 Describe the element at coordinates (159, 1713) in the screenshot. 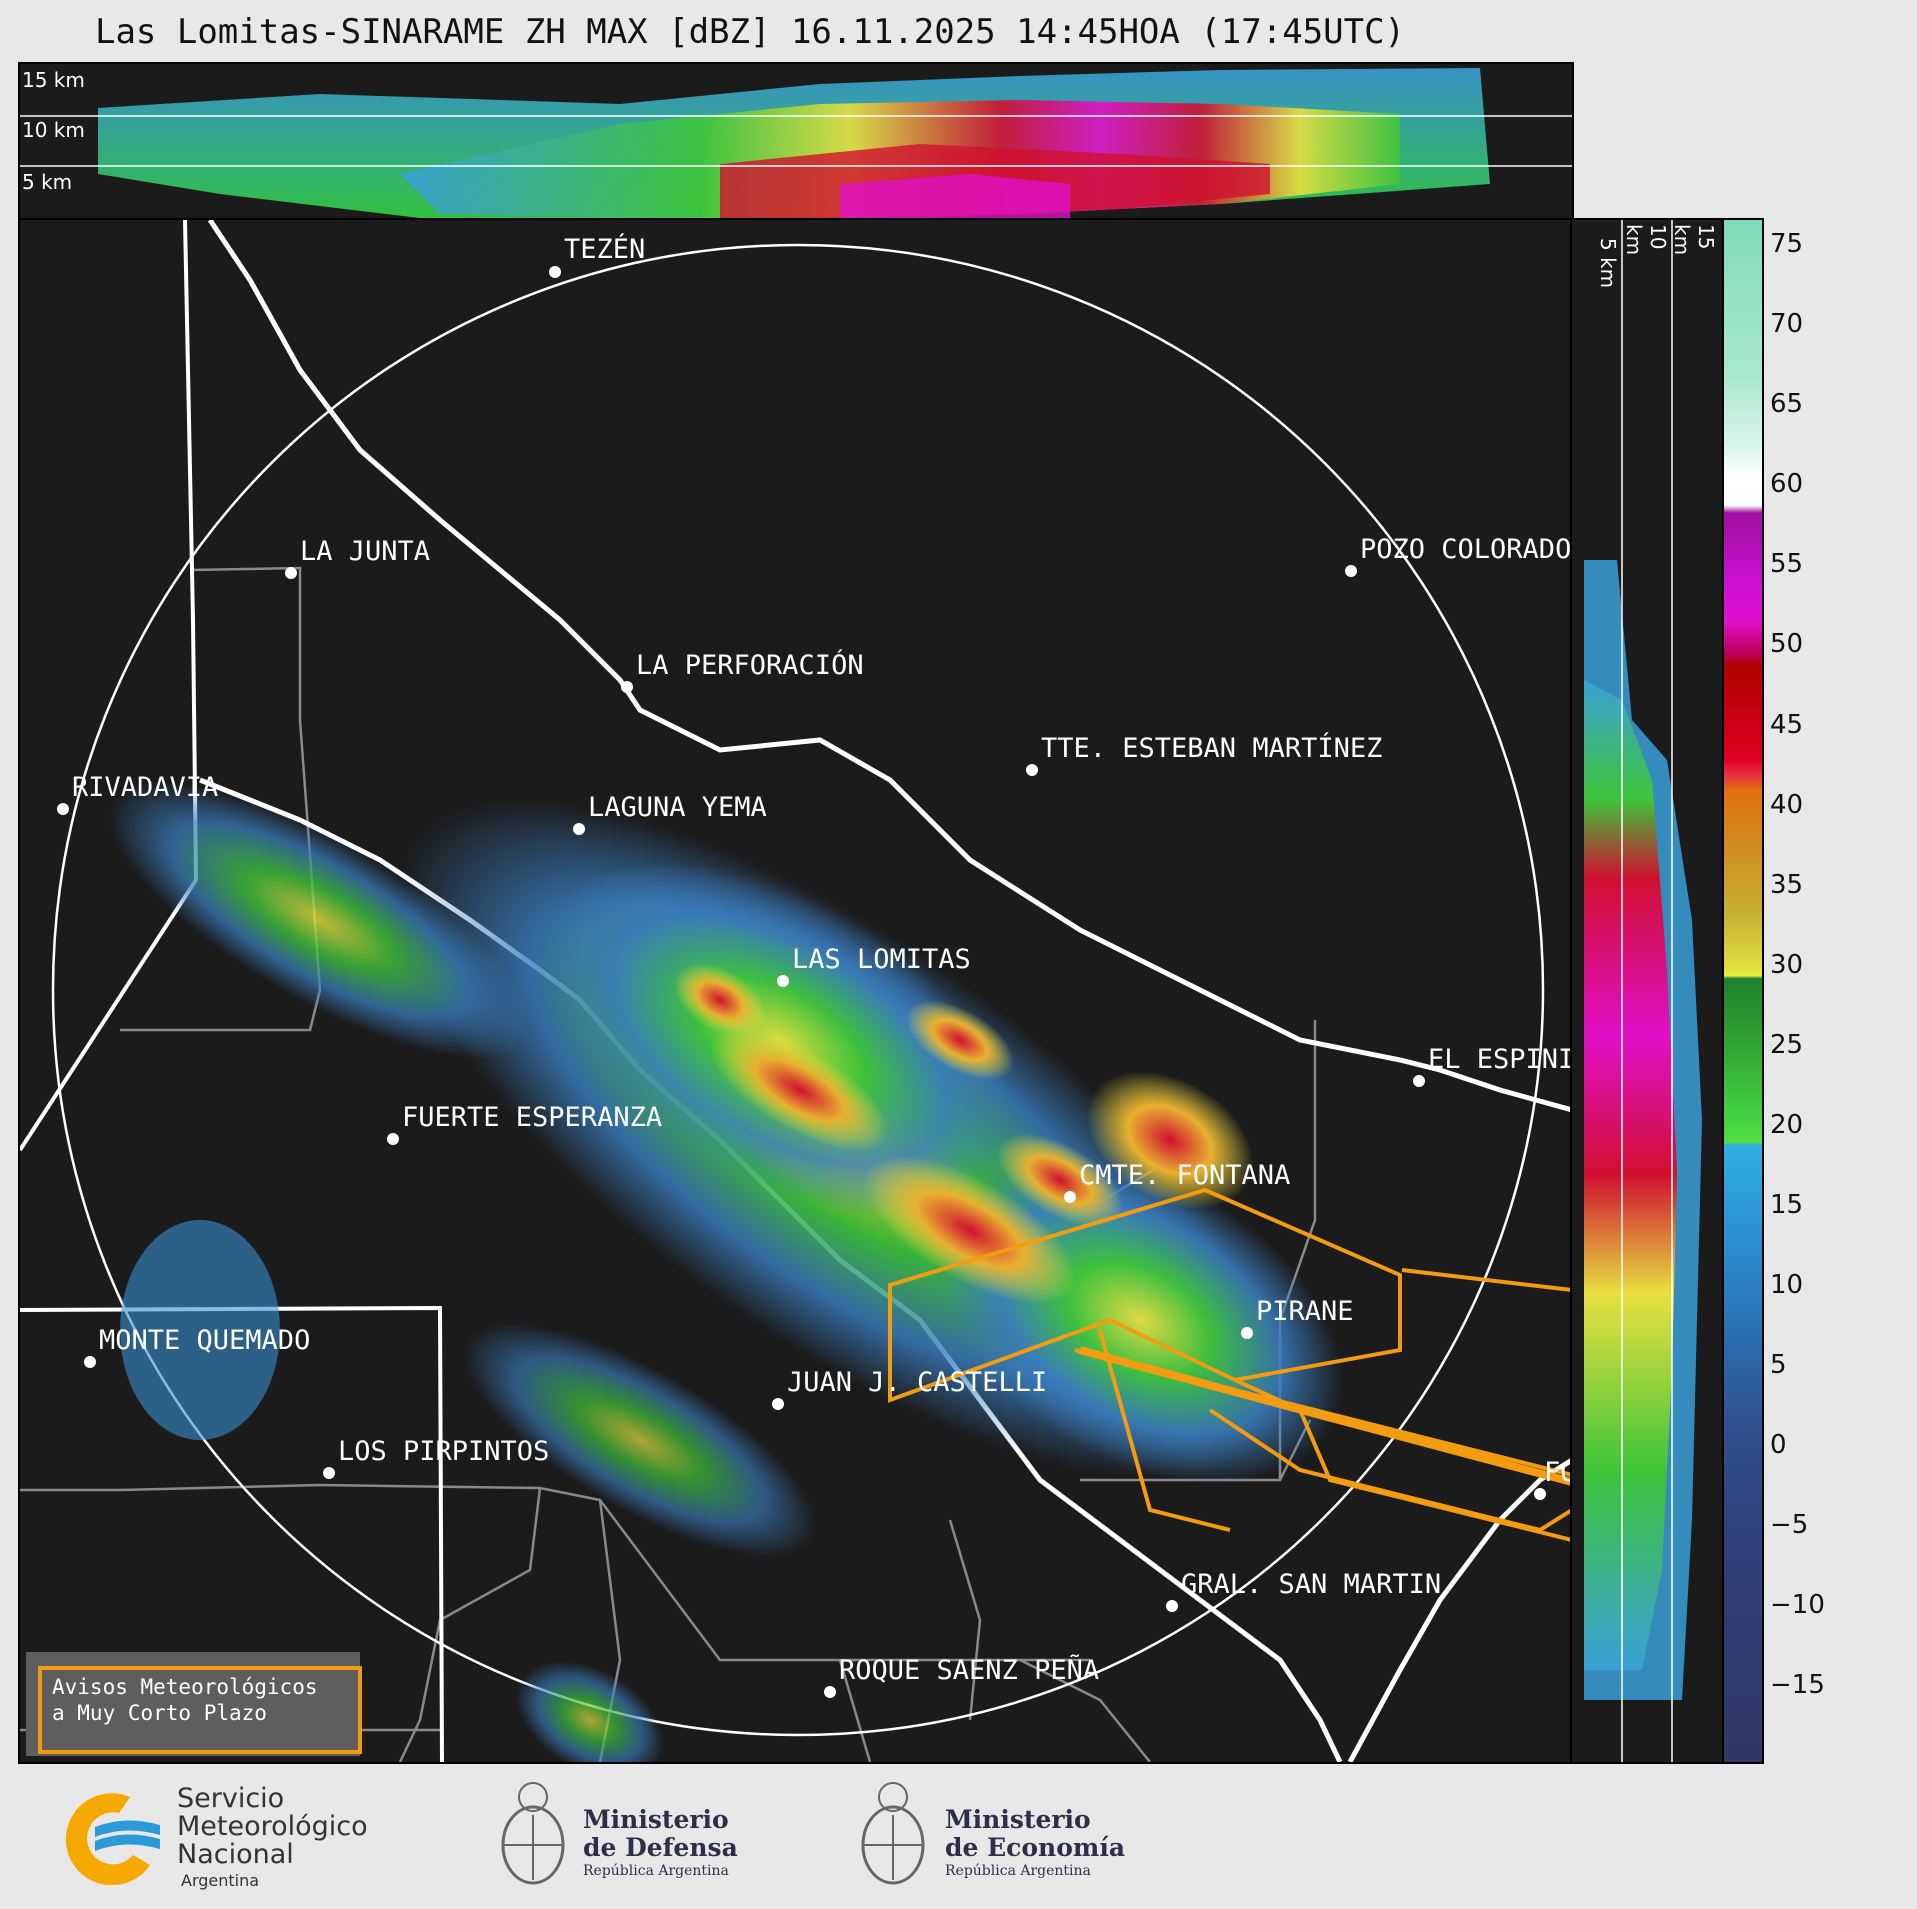

I see `warnings-legend-line2: a Muy Corto Plazo` at that location.